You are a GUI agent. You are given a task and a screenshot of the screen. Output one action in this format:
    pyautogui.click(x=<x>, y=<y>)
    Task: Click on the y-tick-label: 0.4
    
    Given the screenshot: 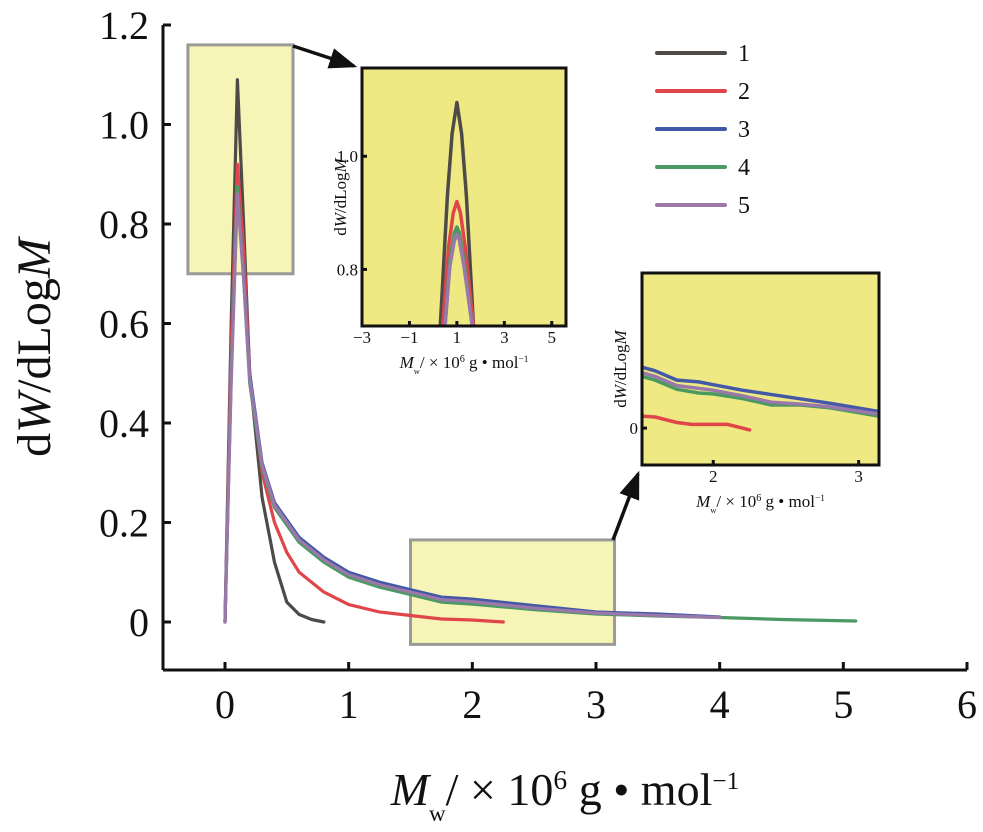 What is the action you would take?
    pyautogui.click(x=124, y=423)
    